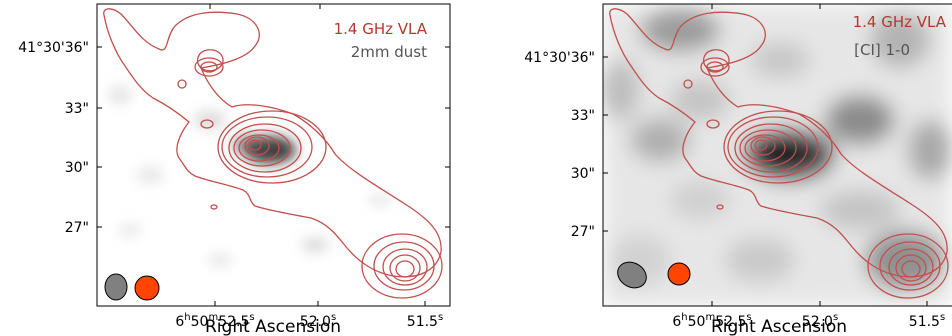 This screenshot has width=952, height=336. Describe the element at coordinates (900, 22) in the screenshot. I see `right-legend-vla: 1.4 GHz VLA` at that location.